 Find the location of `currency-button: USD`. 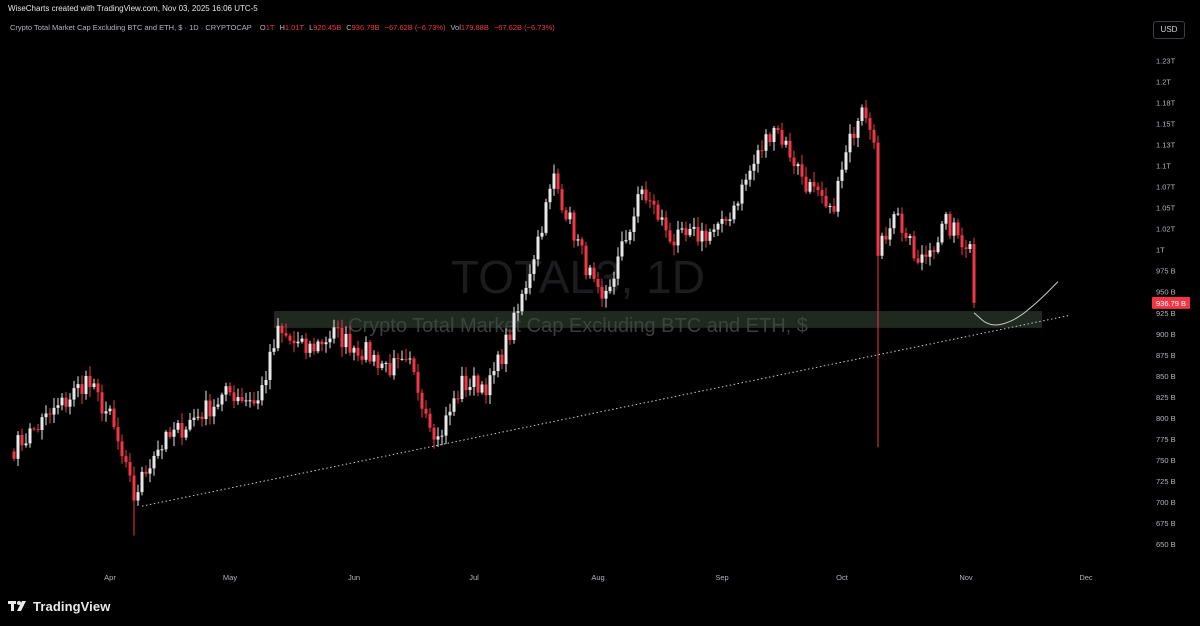

currency-button: USD is located at coordinates (1169, 30).